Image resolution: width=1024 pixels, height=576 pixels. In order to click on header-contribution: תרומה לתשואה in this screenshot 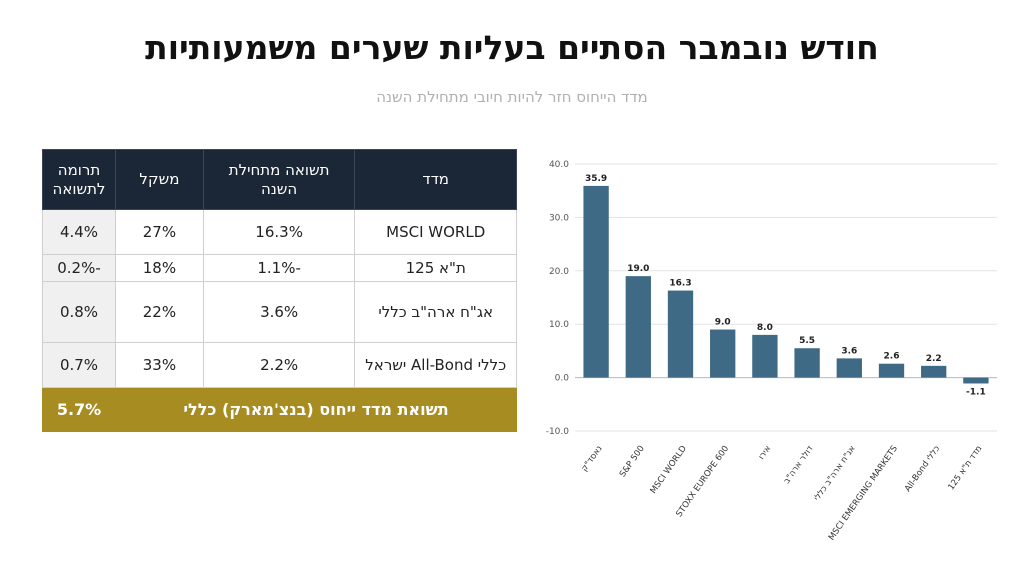, I will do `click(79, 179)`.